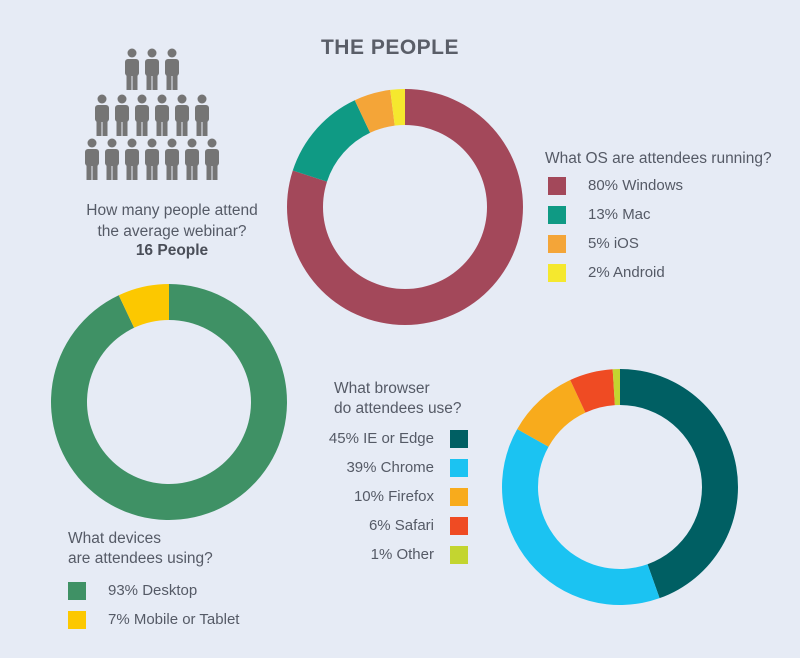  What do you see at coordinates (382, 388) in the screenshot?
I see `browser-question-line1: What browser` at bounding box center [382, 388].